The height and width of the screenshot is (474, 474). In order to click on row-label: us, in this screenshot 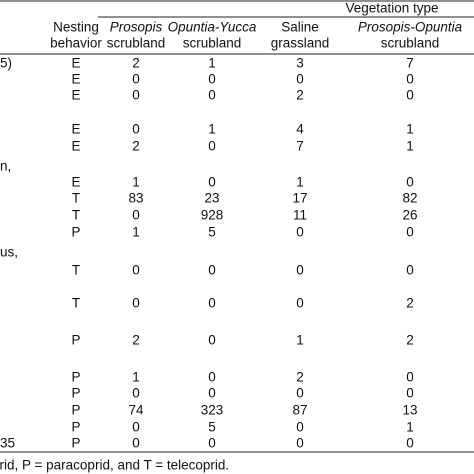, I will do `click(9, 252)`.